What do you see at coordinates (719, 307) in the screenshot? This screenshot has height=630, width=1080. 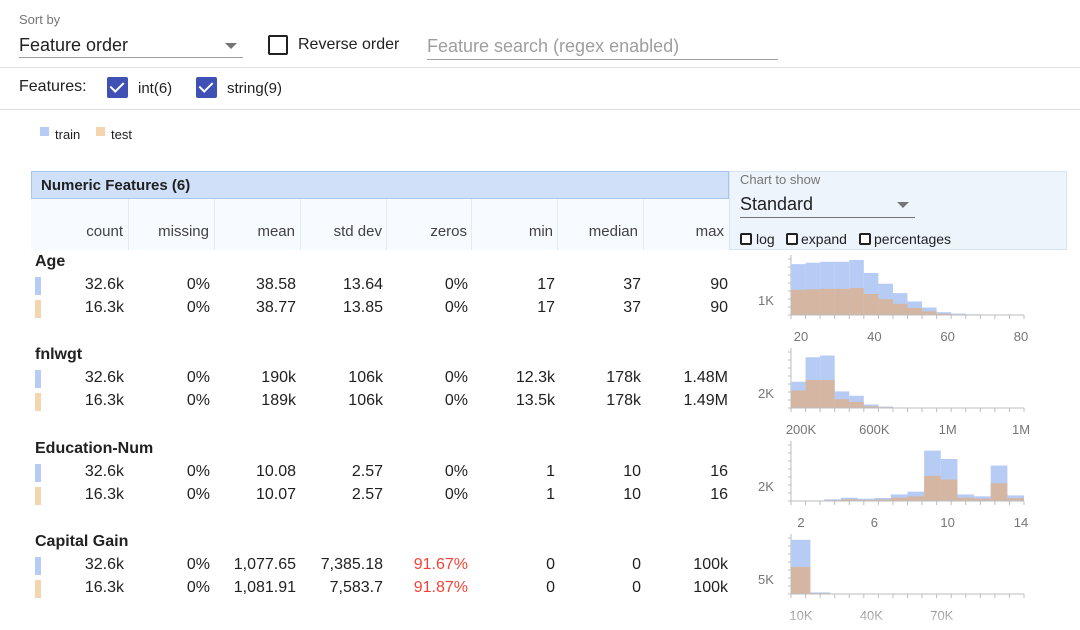 I see `stat-max-value: 90` at bounding box center [719, 307].